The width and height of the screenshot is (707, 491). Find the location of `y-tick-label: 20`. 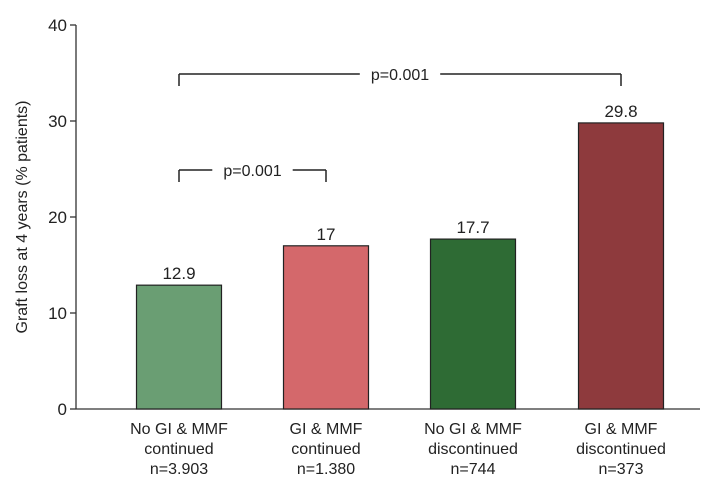

y-tick-label: 20 is located at coordinates (57, 217).